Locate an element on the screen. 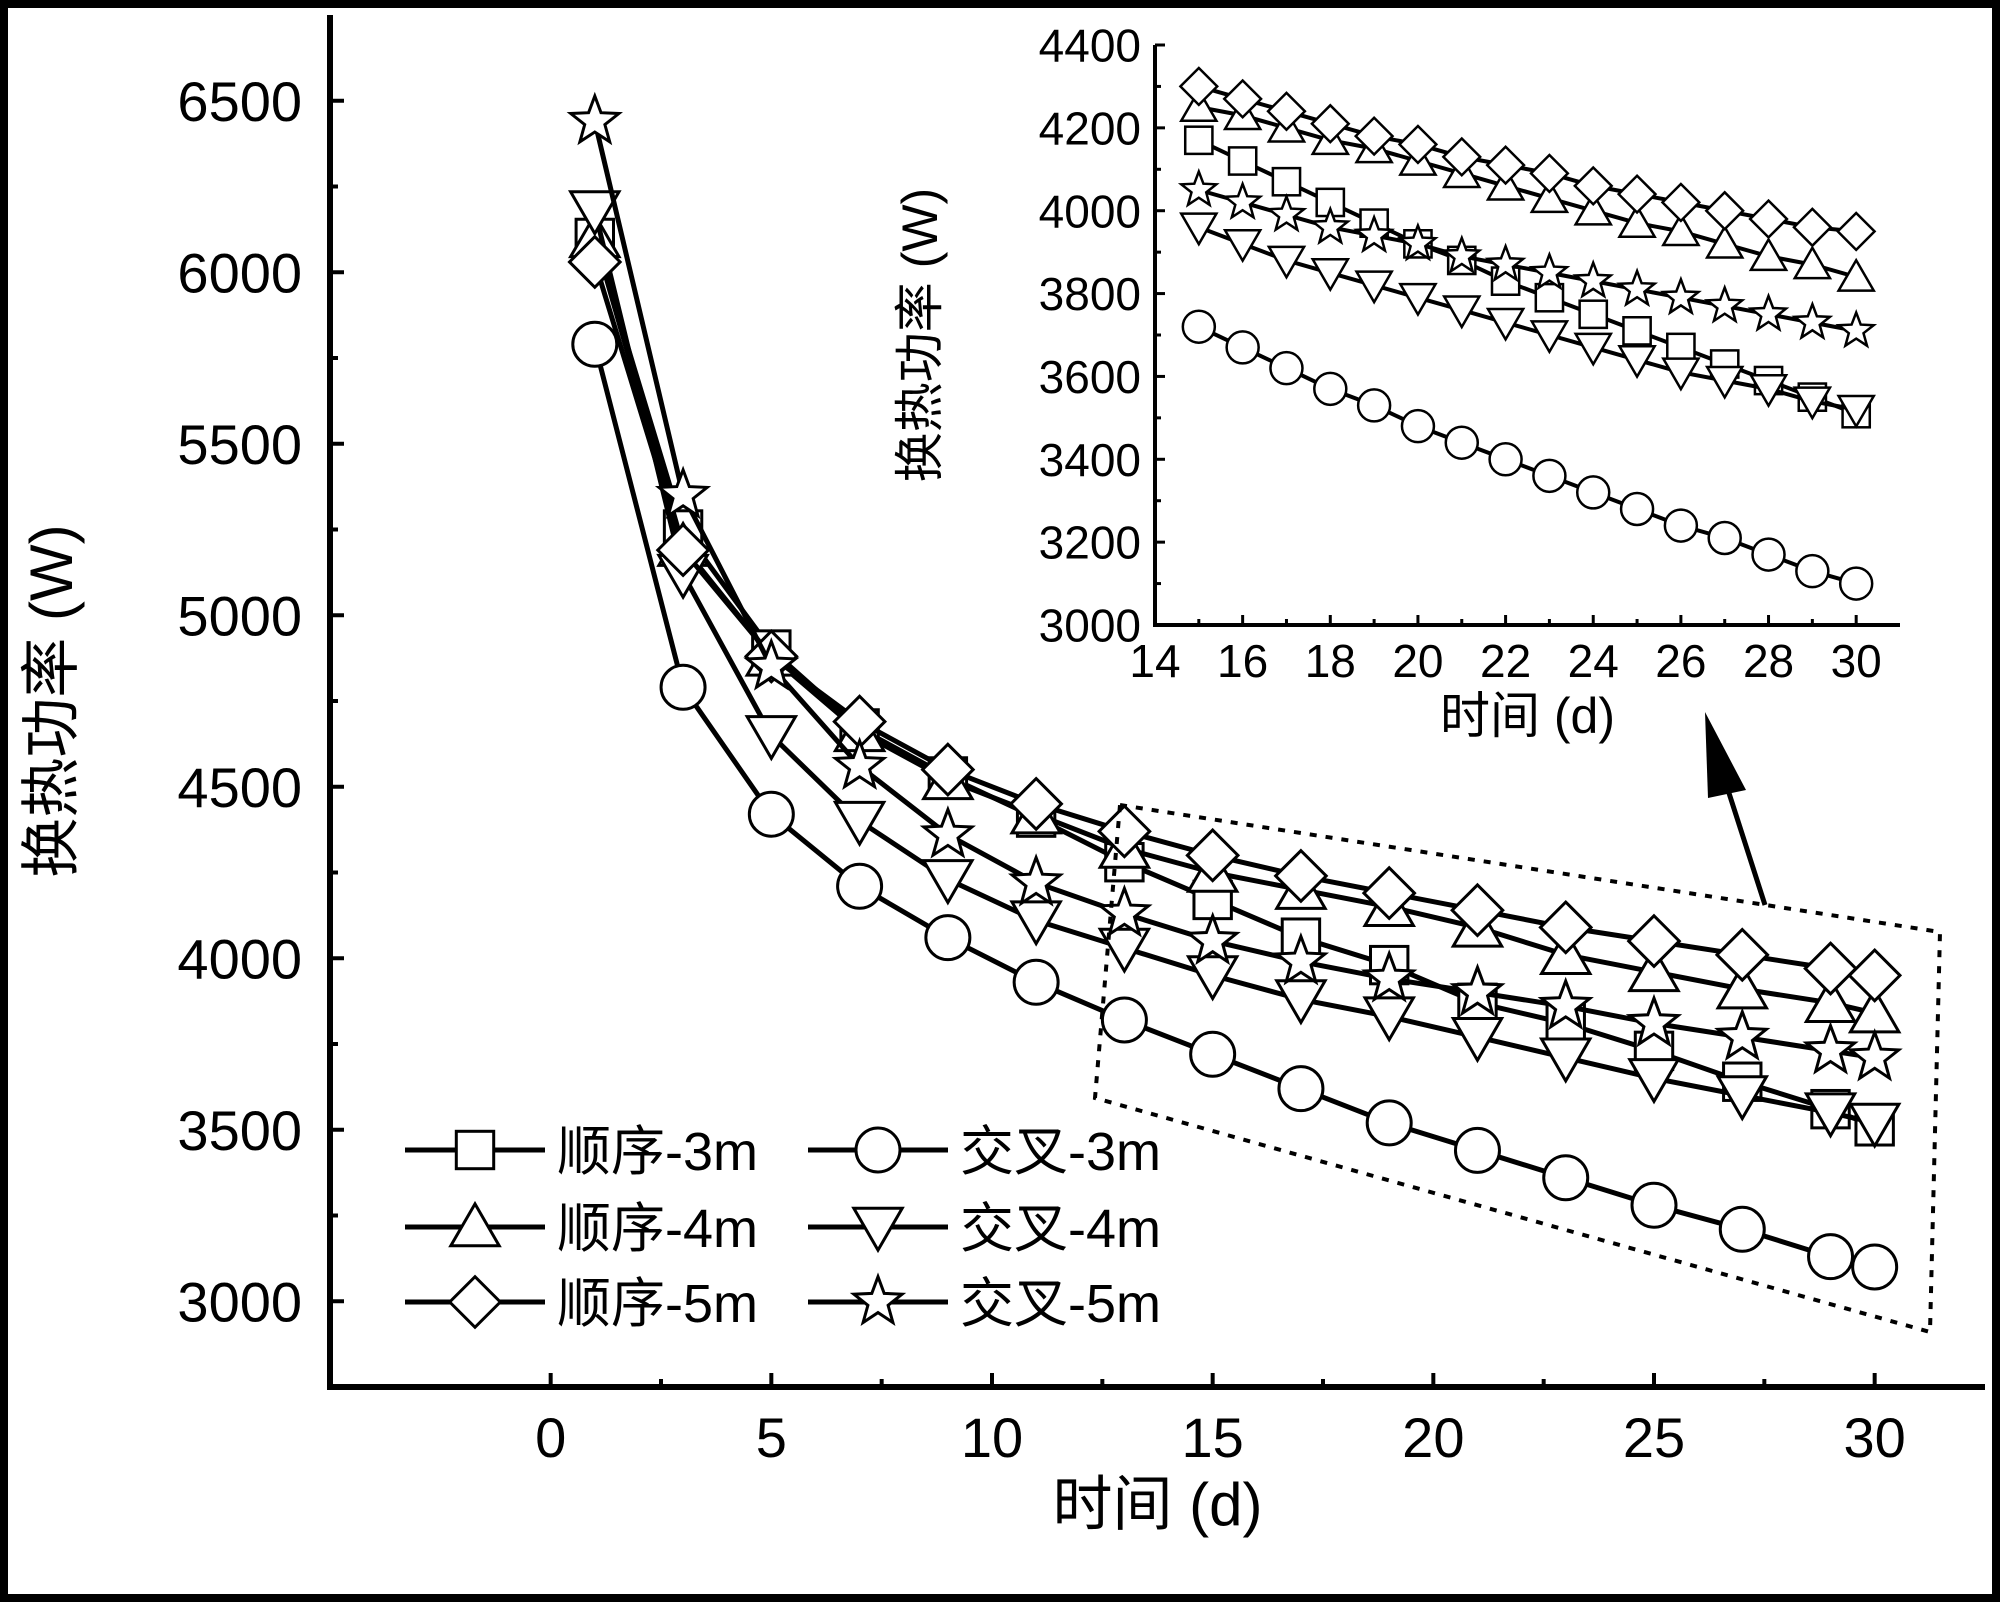  x-axis-title: 时间 (d) is located at coordinates (1527, 716).